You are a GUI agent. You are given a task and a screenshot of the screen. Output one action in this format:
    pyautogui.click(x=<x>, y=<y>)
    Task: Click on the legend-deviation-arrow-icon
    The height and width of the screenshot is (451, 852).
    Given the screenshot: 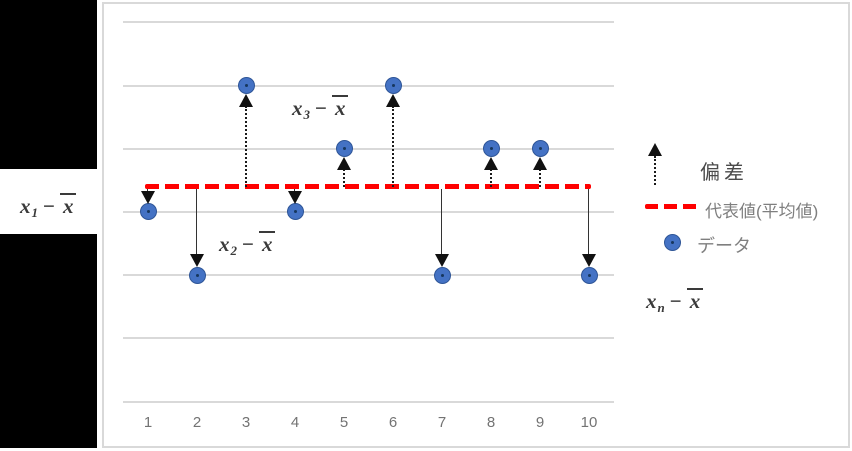 What is the action you would take?
    pyautogui.click(x=655, y=164)
    